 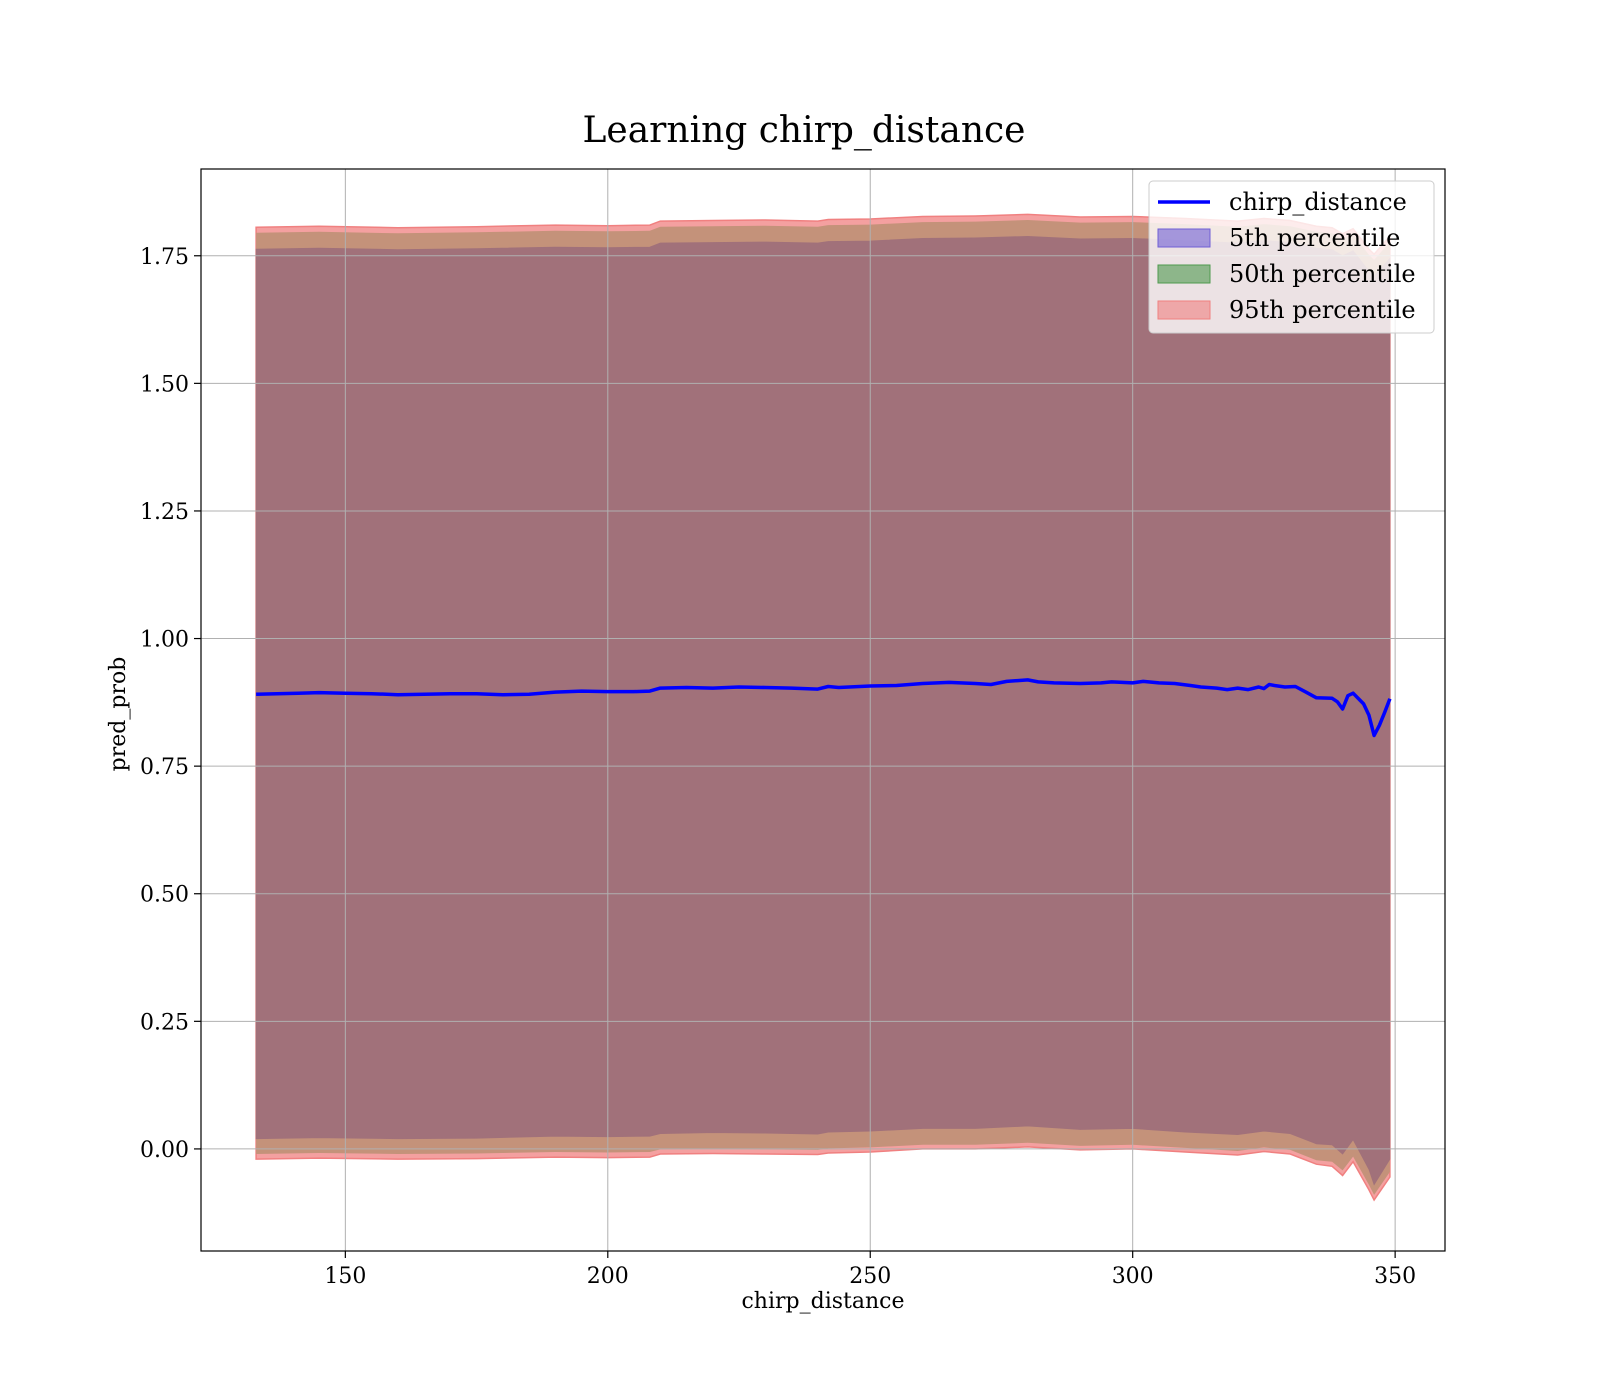 I want to click on y-tick-label: 1.50, so click(x=164, y=384).